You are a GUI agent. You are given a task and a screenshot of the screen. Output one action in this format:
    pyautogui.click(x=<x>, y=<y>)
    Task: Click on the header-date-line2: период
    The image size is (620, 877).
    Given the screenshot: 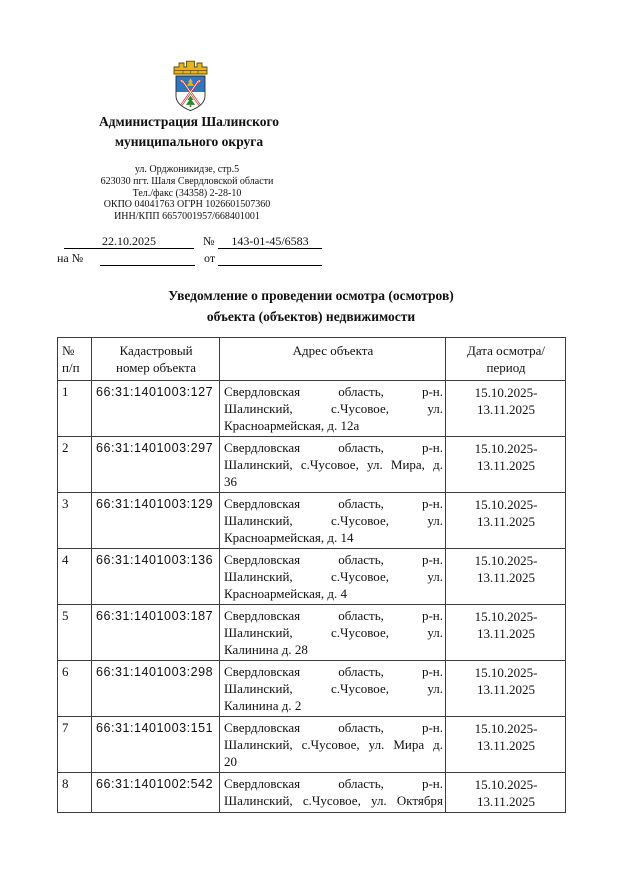 What is the action you would take?
    pyautogui.click(x=506, y=367)
    